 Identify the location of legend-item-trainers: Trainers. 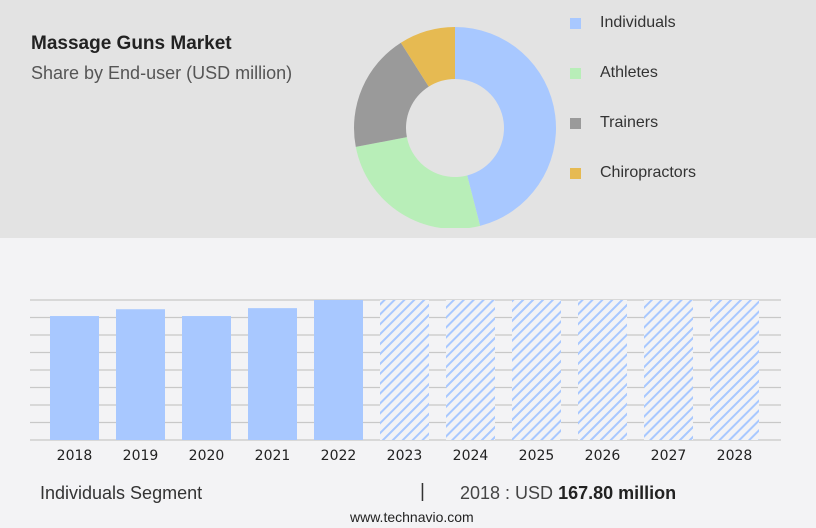
(614, 123).